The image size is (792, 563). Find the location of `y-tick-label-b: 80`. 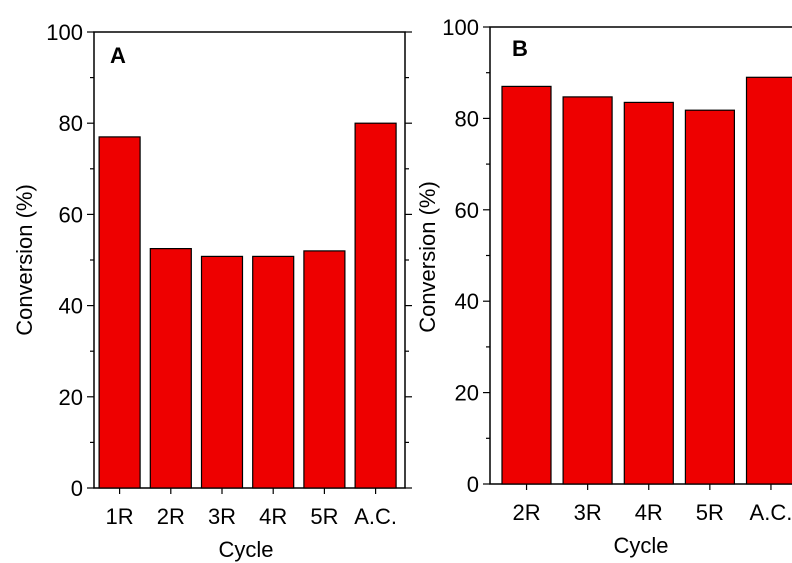

y-tick-label-b: 80 is located at coordinates (467, 118).